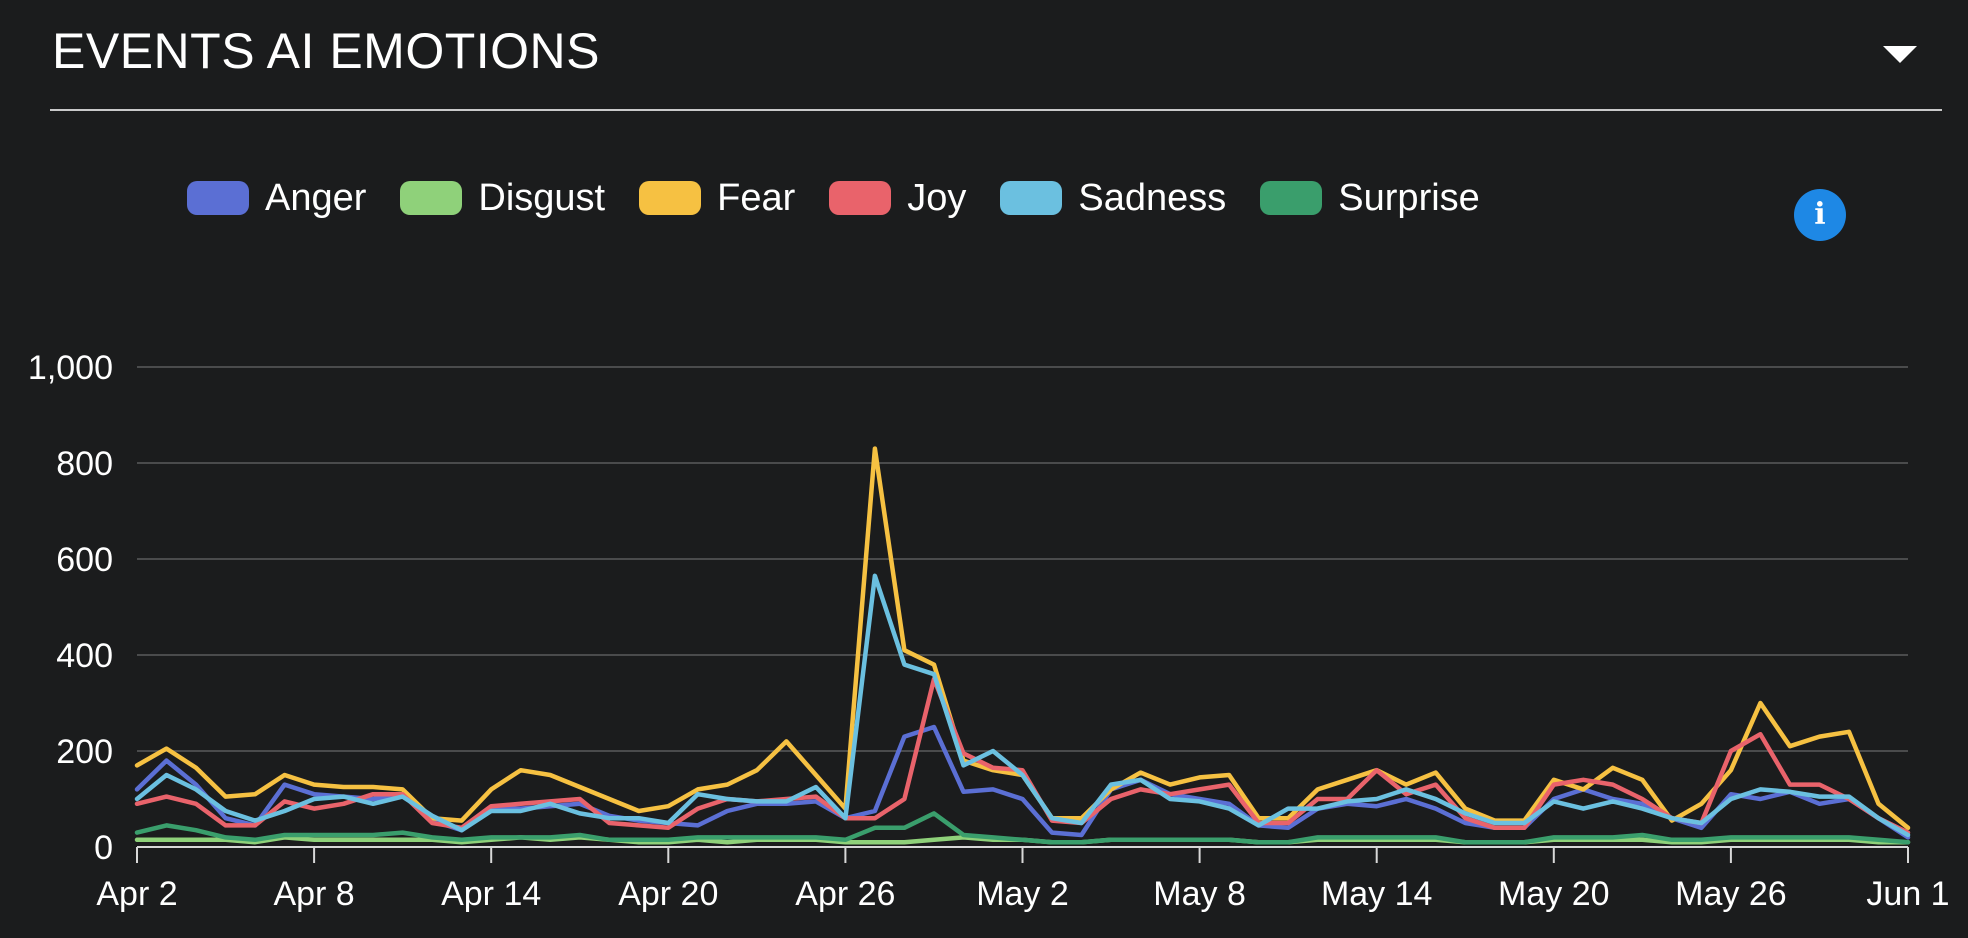 This screenshot has width=1968, height=938. What do you see at coordinates (316, 197) in the screenshot?
I see `legend-label: Anger` at bounding box center [316, 197].